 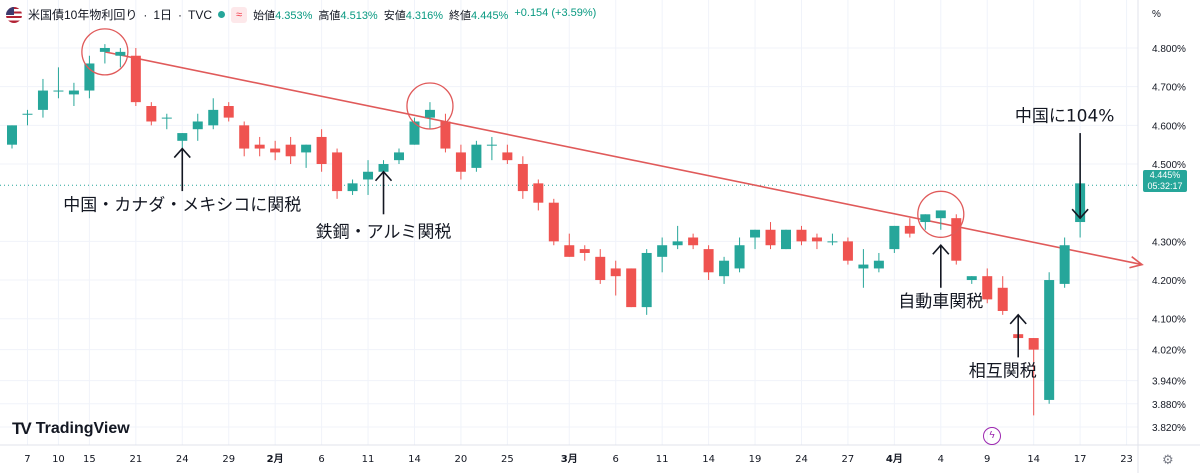 I want to click on axis-unit-label: %, so click(x=1156, y=14).